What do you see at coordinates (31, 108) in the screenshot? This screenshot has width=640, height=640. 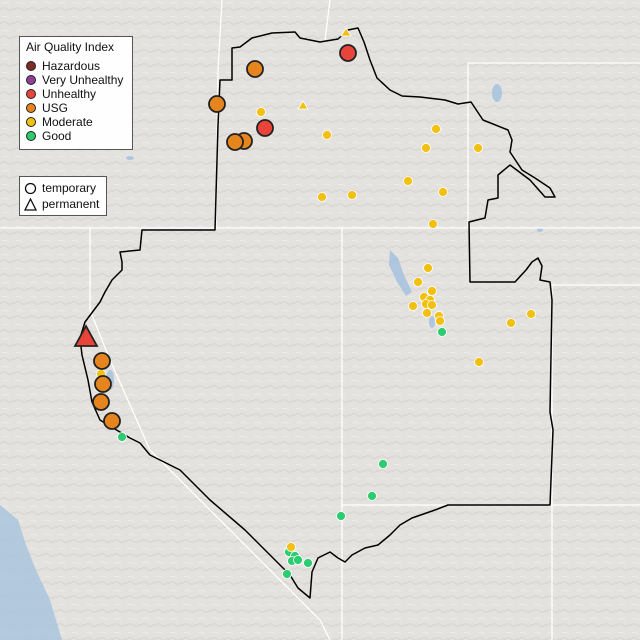 I see `usg-swatch-icon` at bounding box center [31, 108].